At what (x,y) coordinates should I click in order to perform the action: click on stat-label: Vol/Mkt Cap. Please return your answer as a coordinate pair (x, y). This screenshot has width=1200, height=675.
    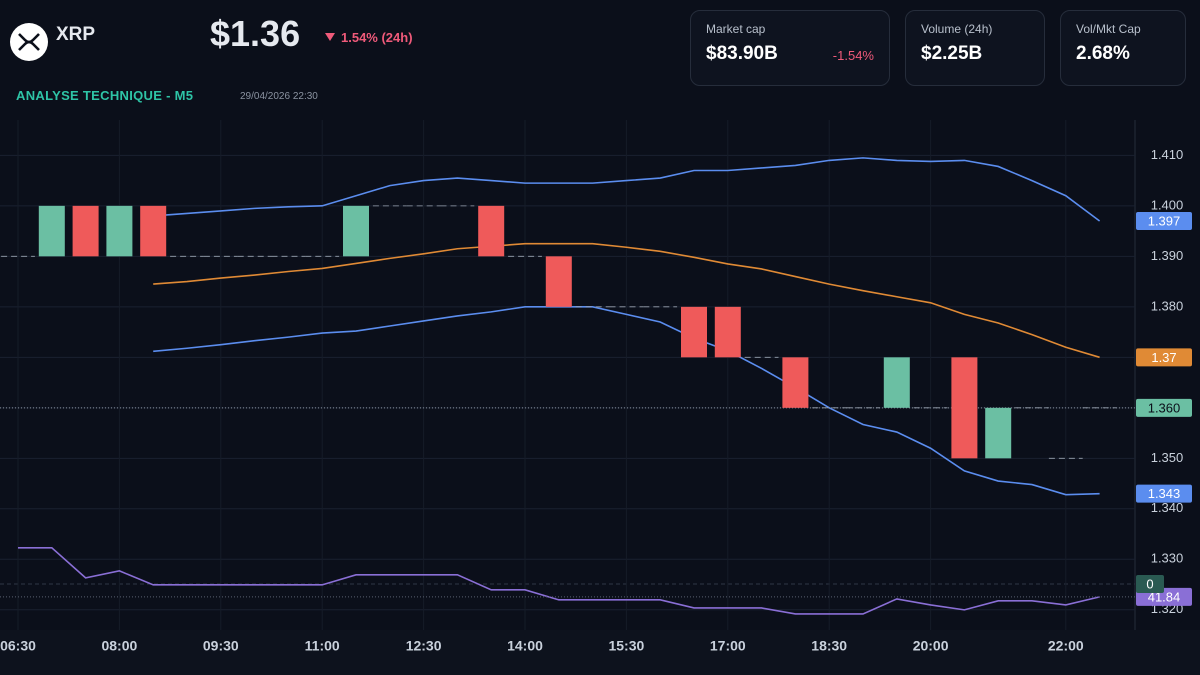
    Looking at the image, I should click on (1108, 29).